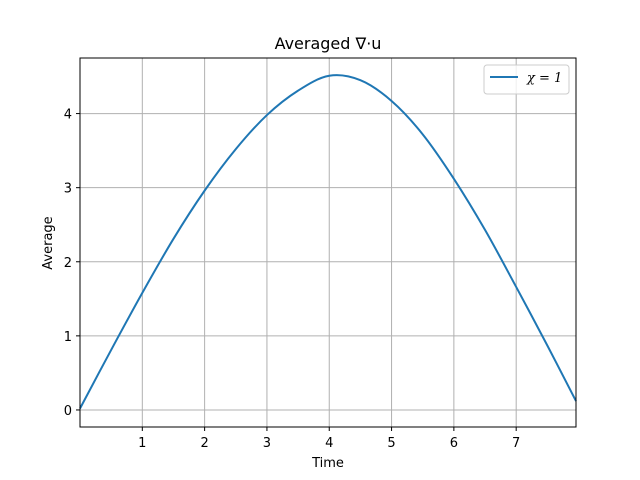 The width and height of the screenshot is (640, 480). I want to click on y-tick-label: 4, so click(68, 115).